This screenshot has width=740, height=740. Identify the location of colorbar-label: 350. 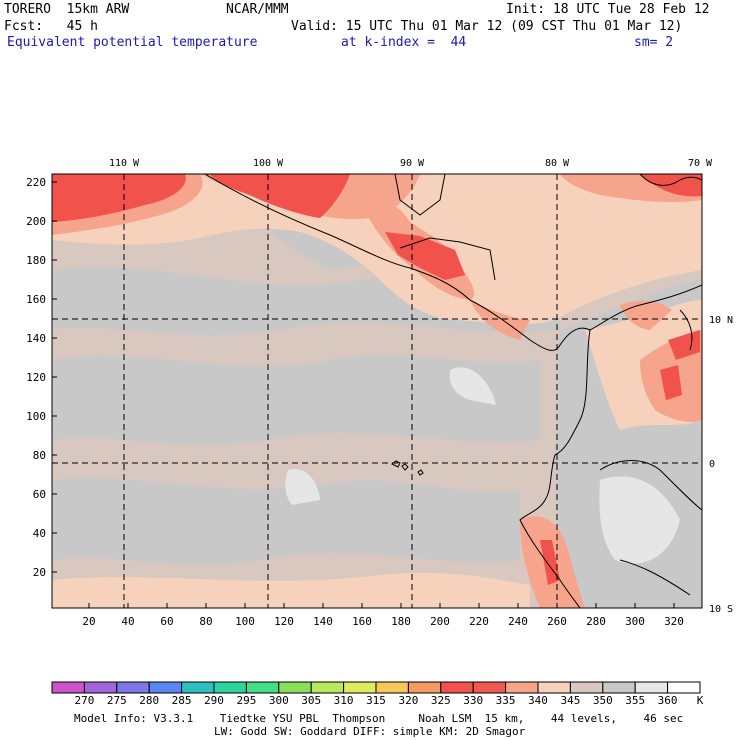
(603, 700).